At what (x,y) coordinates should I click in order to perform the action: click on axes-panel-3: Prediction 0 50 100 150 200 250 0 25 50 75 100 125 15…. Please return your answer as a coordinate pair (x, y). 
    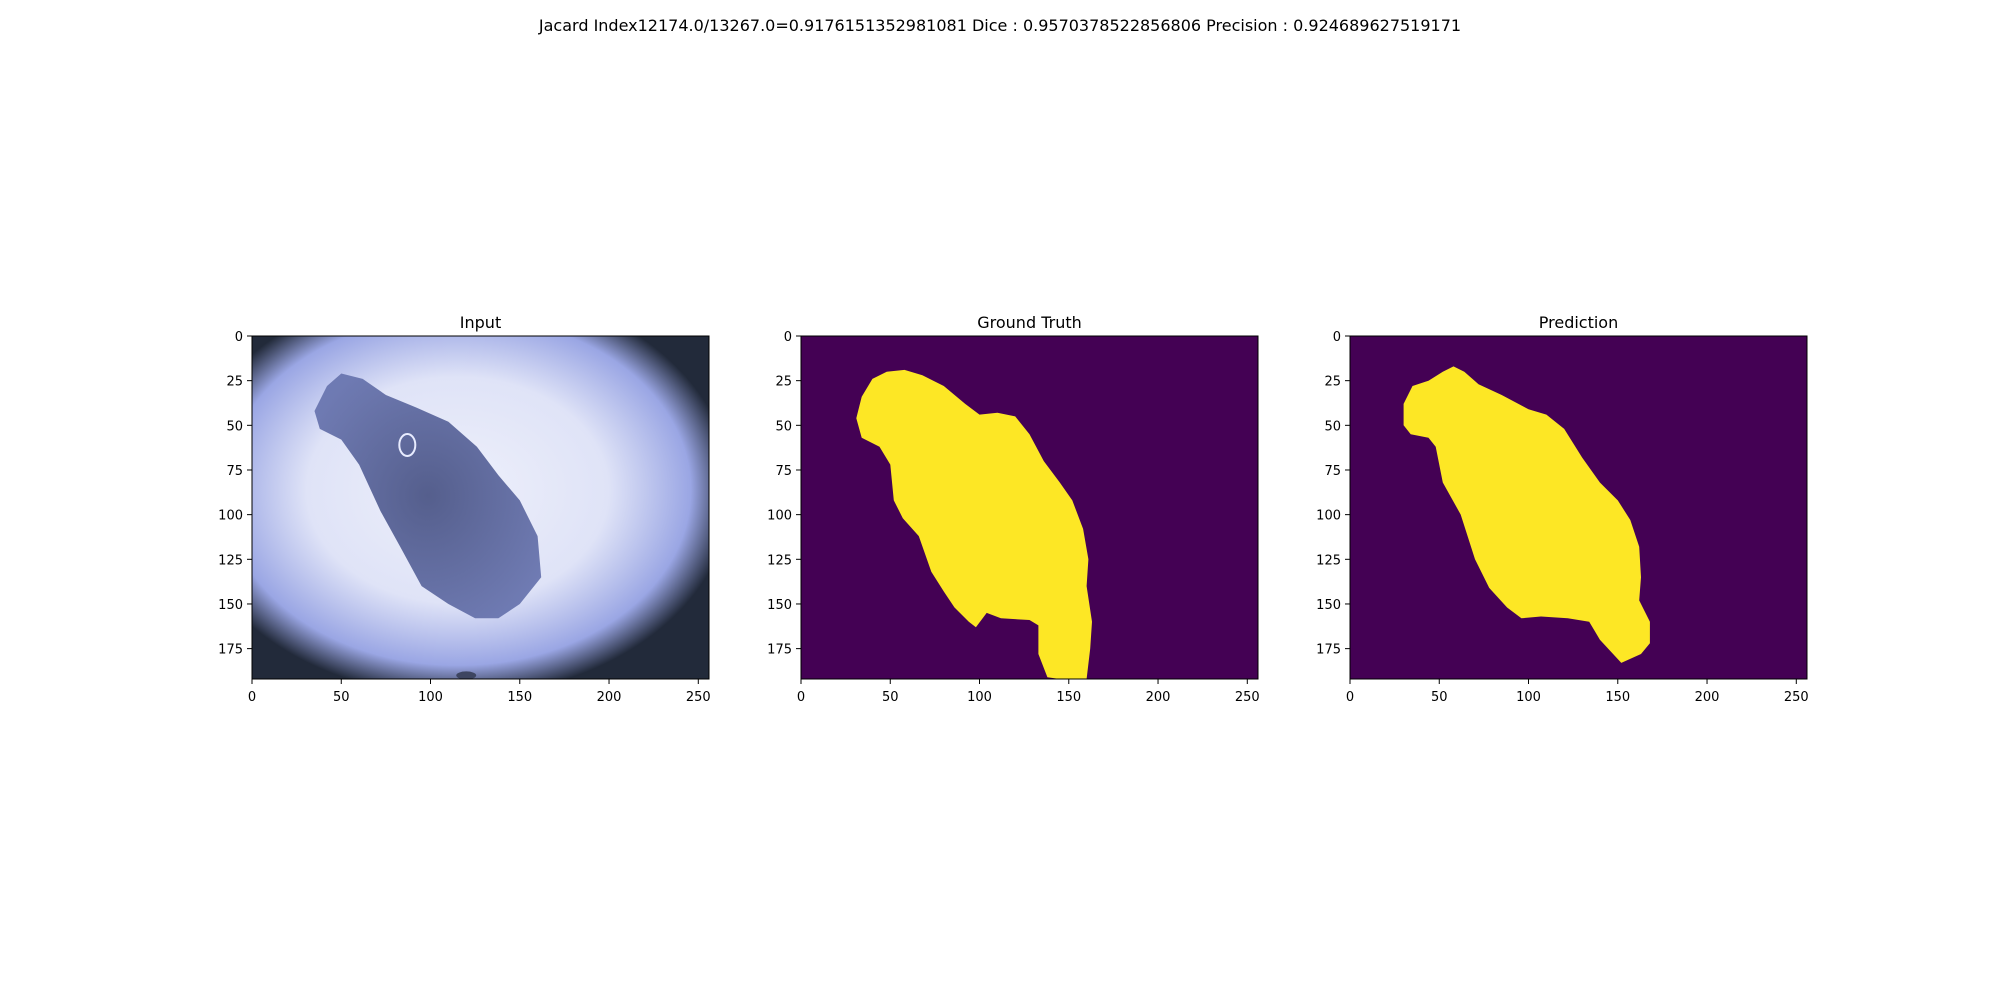
    Looking at the image, I should click on (1562, 509).